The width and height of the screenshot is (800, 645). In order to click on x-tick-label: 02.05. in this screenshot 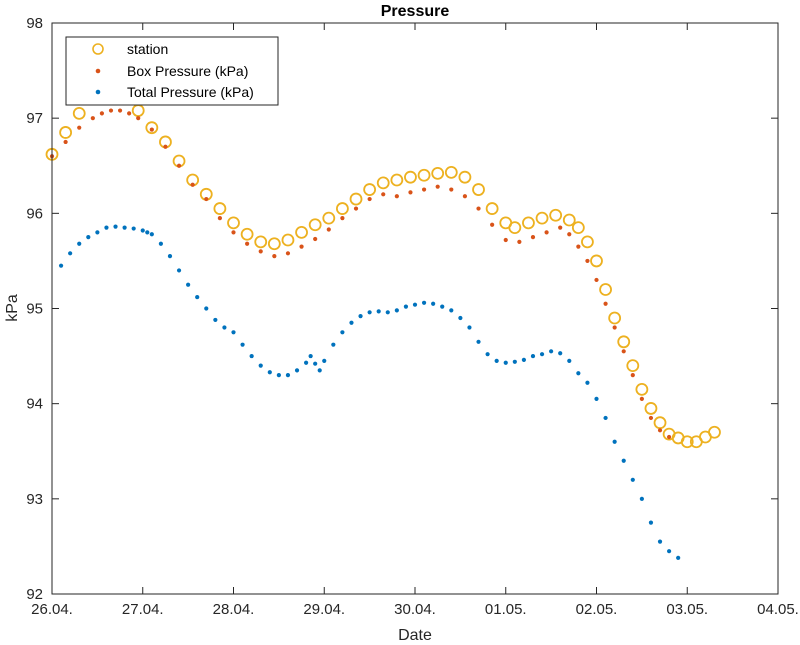, I will do `click(597, 609)`.